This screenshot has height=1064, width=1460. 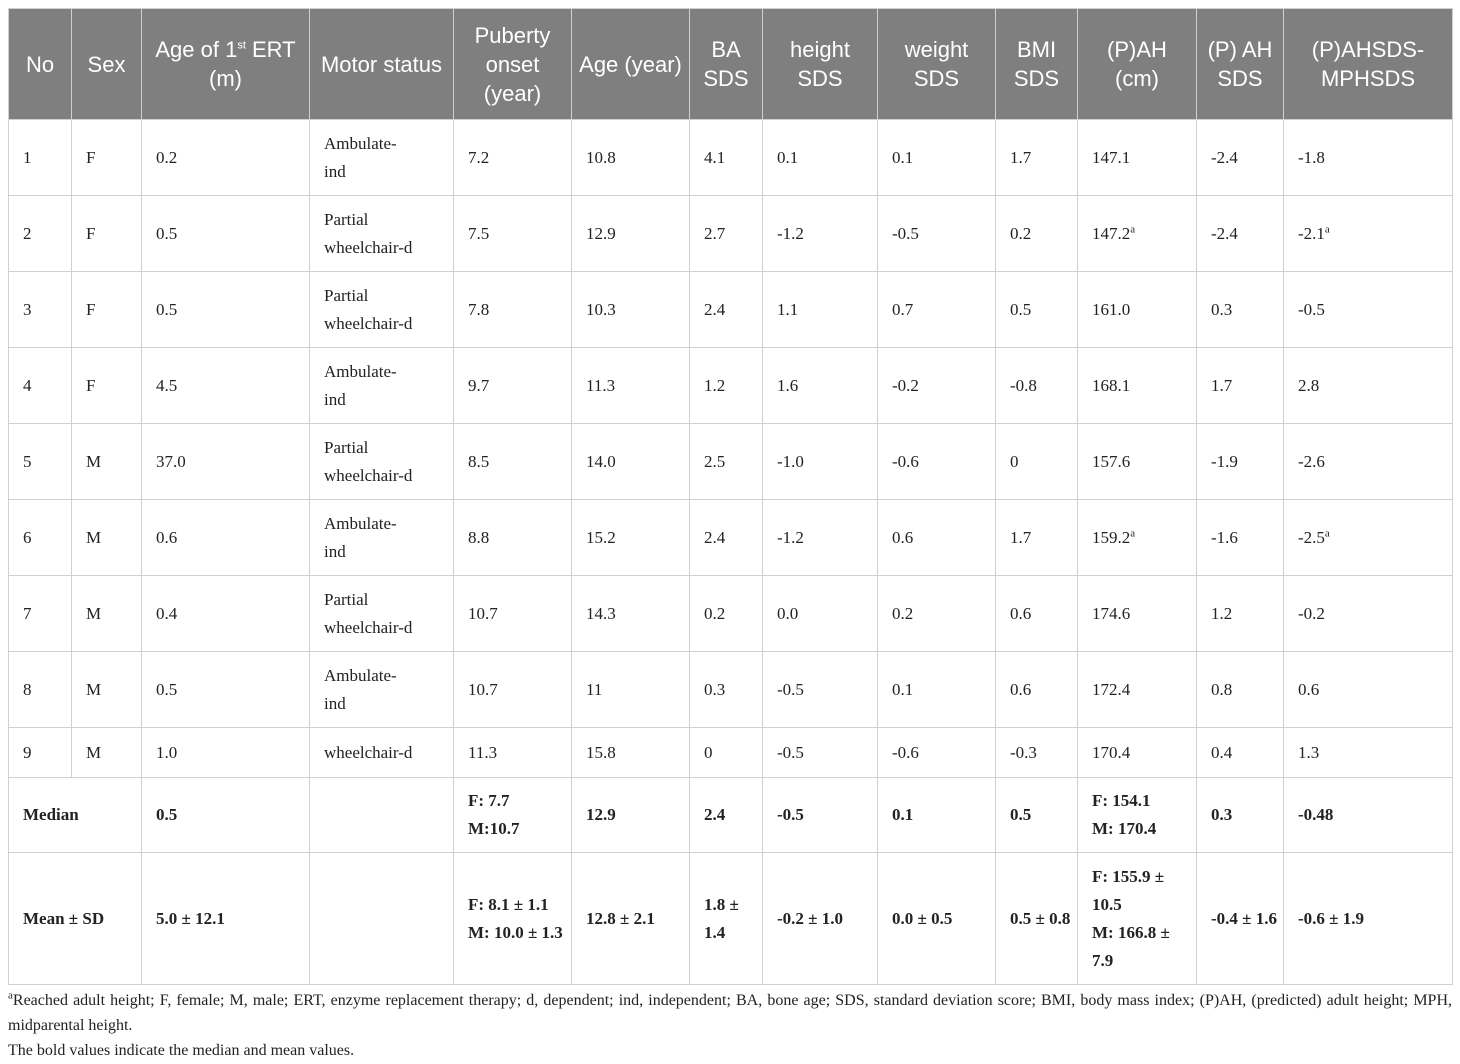 What do you see at coordinates (106, 233) in the screenshot?
I see `table-cell: F` at bounding box center [106, 233].